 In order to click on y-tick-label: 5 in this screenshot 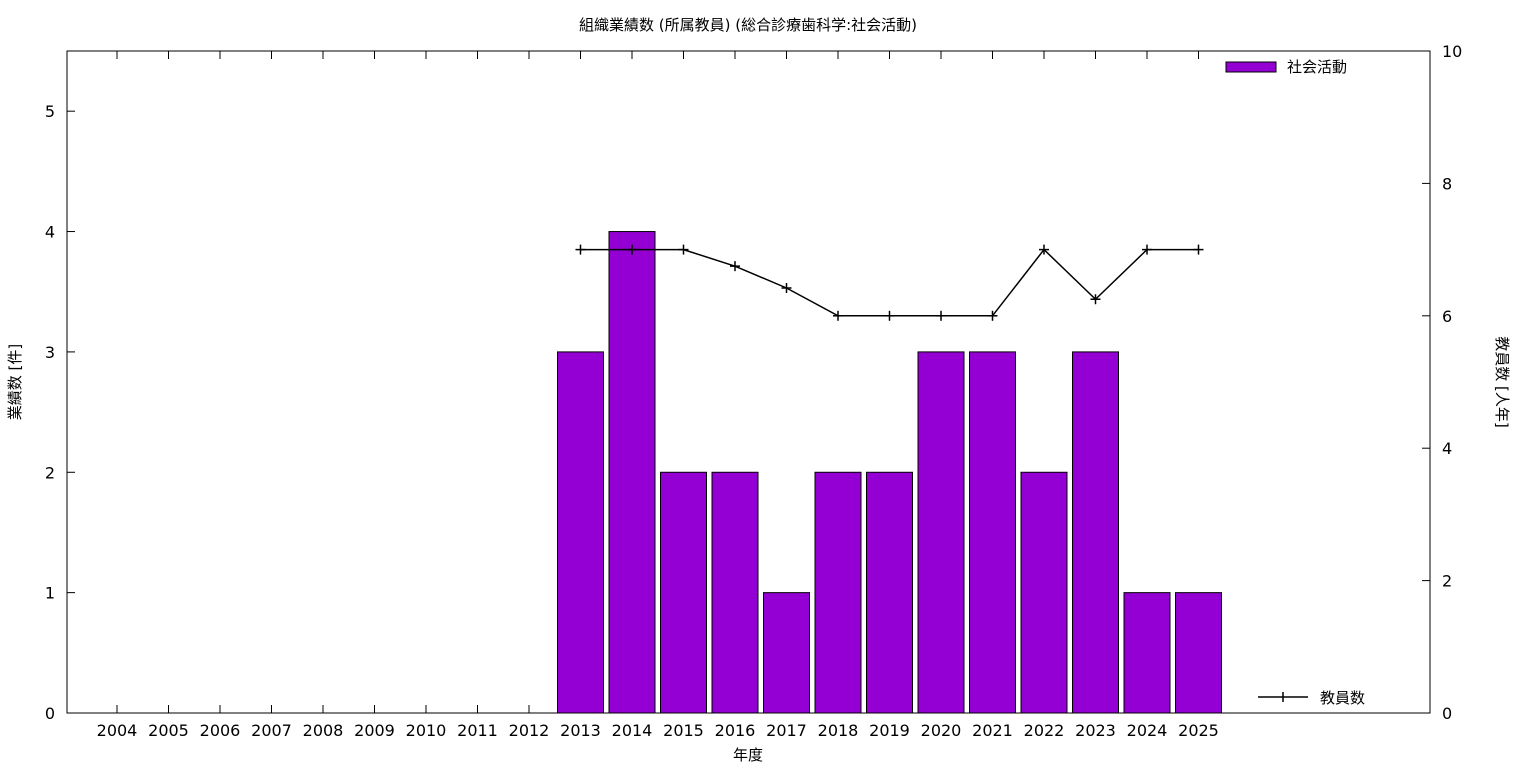, I will do `click(50, 111)`.